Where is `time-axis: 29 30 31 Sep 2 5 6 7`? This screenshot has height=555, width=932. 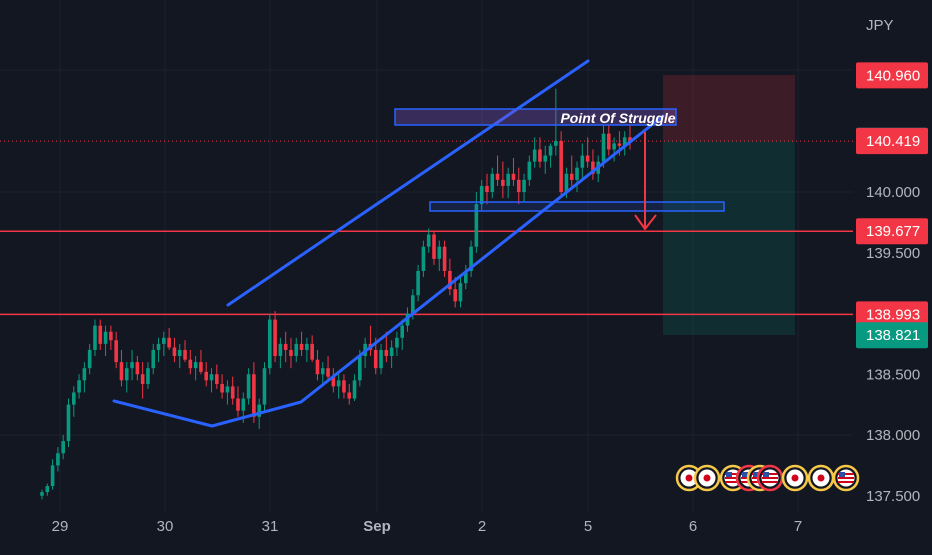
time-axis: 29 30 31 Sep 2 5 6 7 is located at coordinates (427, 526).